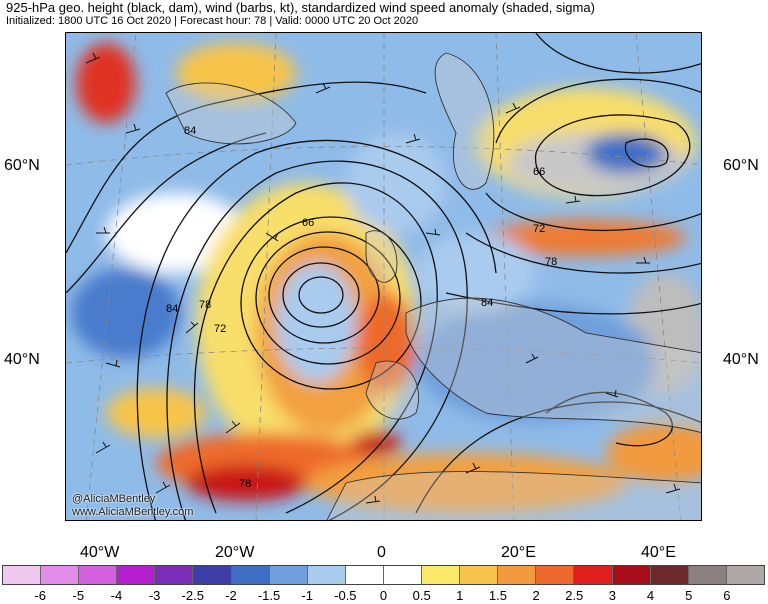  Describe the element at coordinates (612, 595) in the screenshot. I see `colorbar-tick-label: 3` at that location.